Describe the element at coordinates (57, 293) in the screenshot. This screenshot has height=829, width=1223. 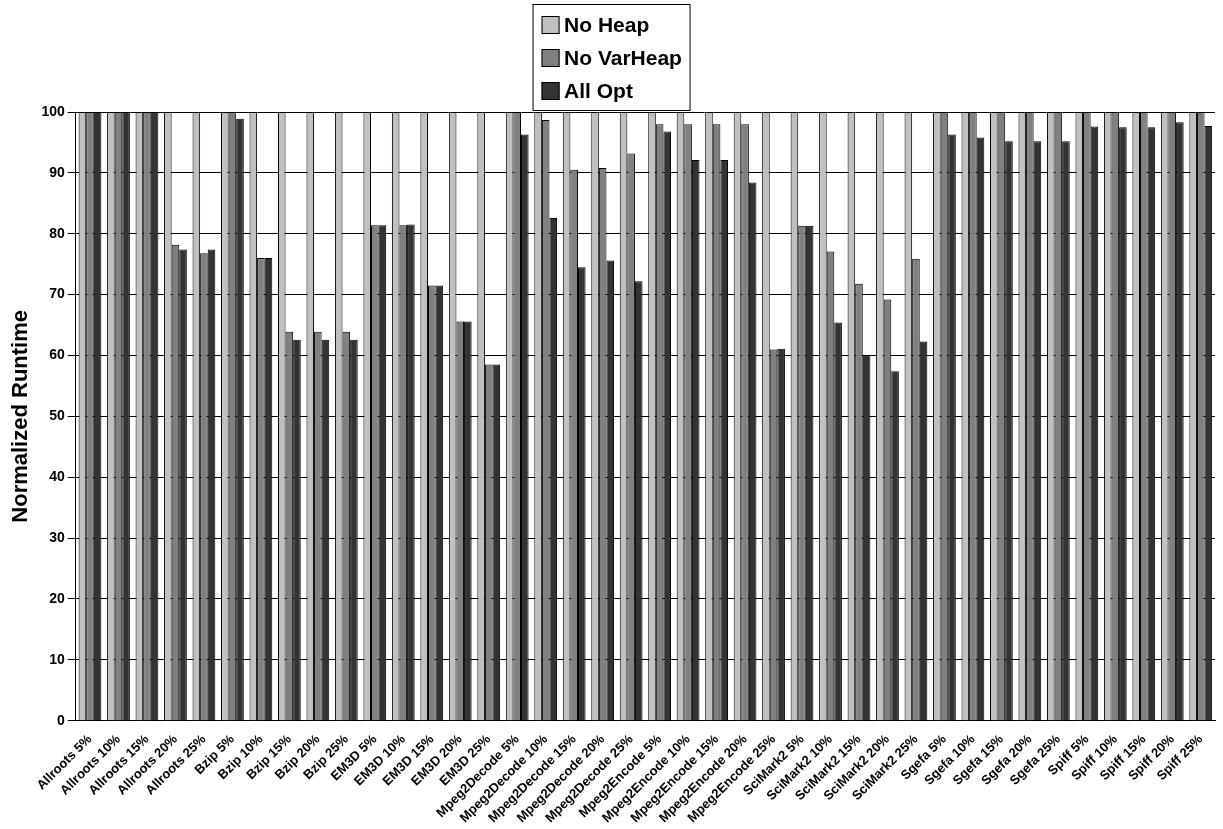
I see `y-tick-label: 70` at that location.